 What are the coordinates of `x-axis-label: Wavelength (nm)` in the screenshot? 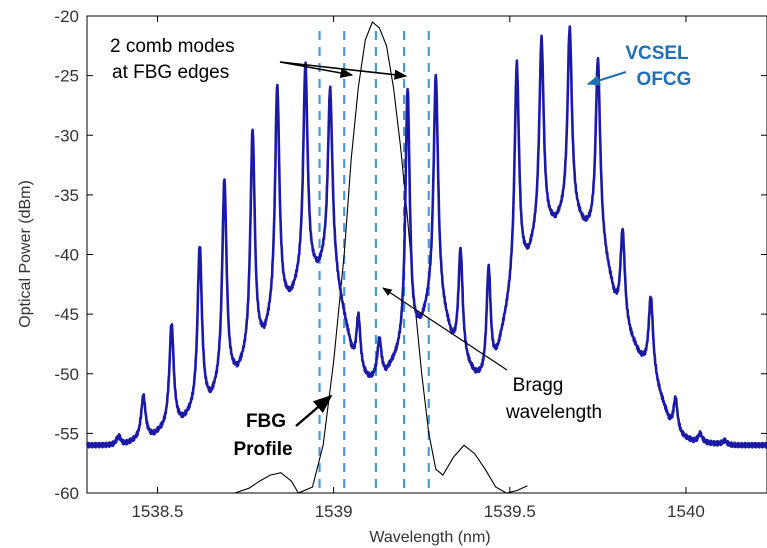 It's located at (429, 537).